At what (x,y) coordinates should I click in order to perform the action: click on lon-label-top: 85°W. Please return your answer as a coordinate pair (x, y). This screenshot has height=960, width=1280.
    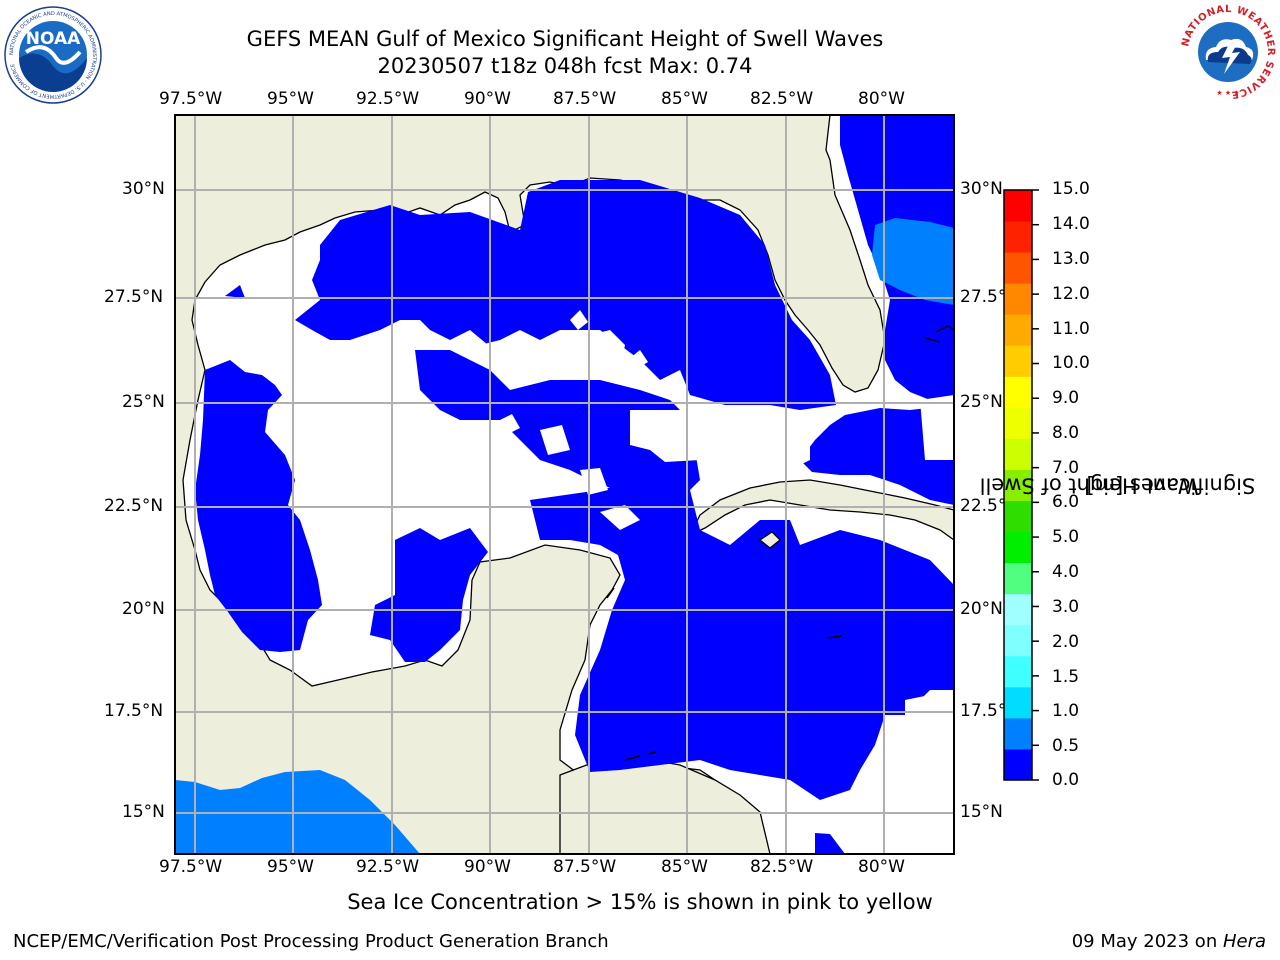
    Looking at the image, I should click on (684, 99).